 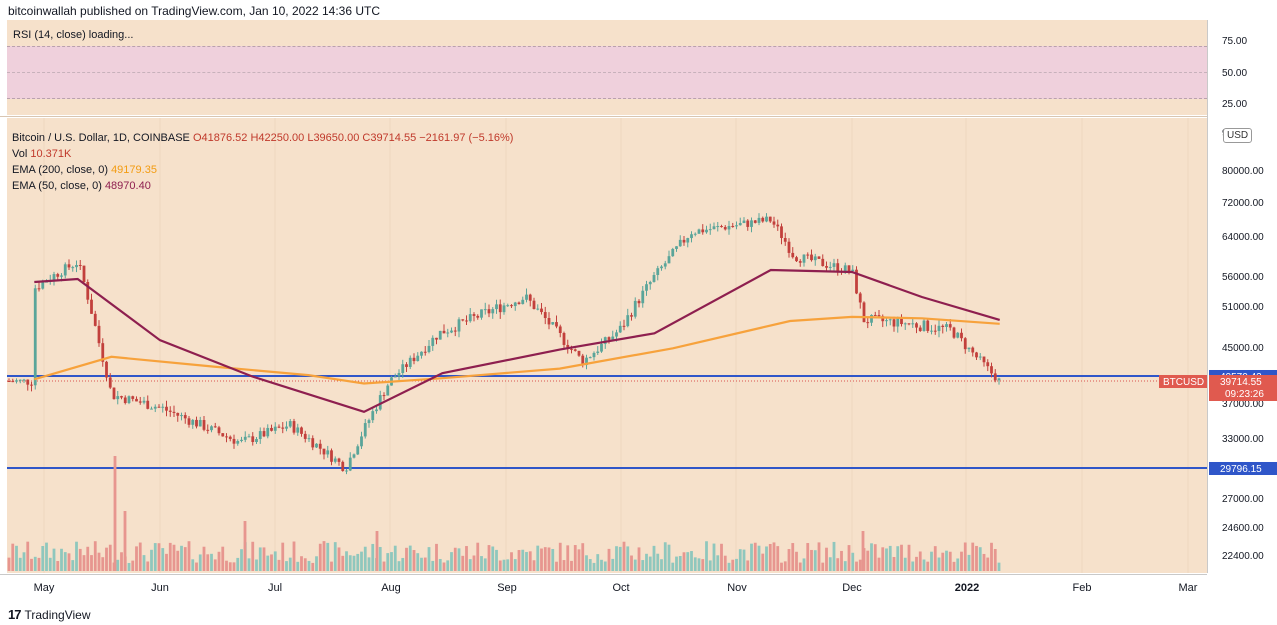 What do you see at coordinates (1243, 556) in the screenshot?
I see `price-tick-label: 22400.00` at bounding box center [1243, 556].